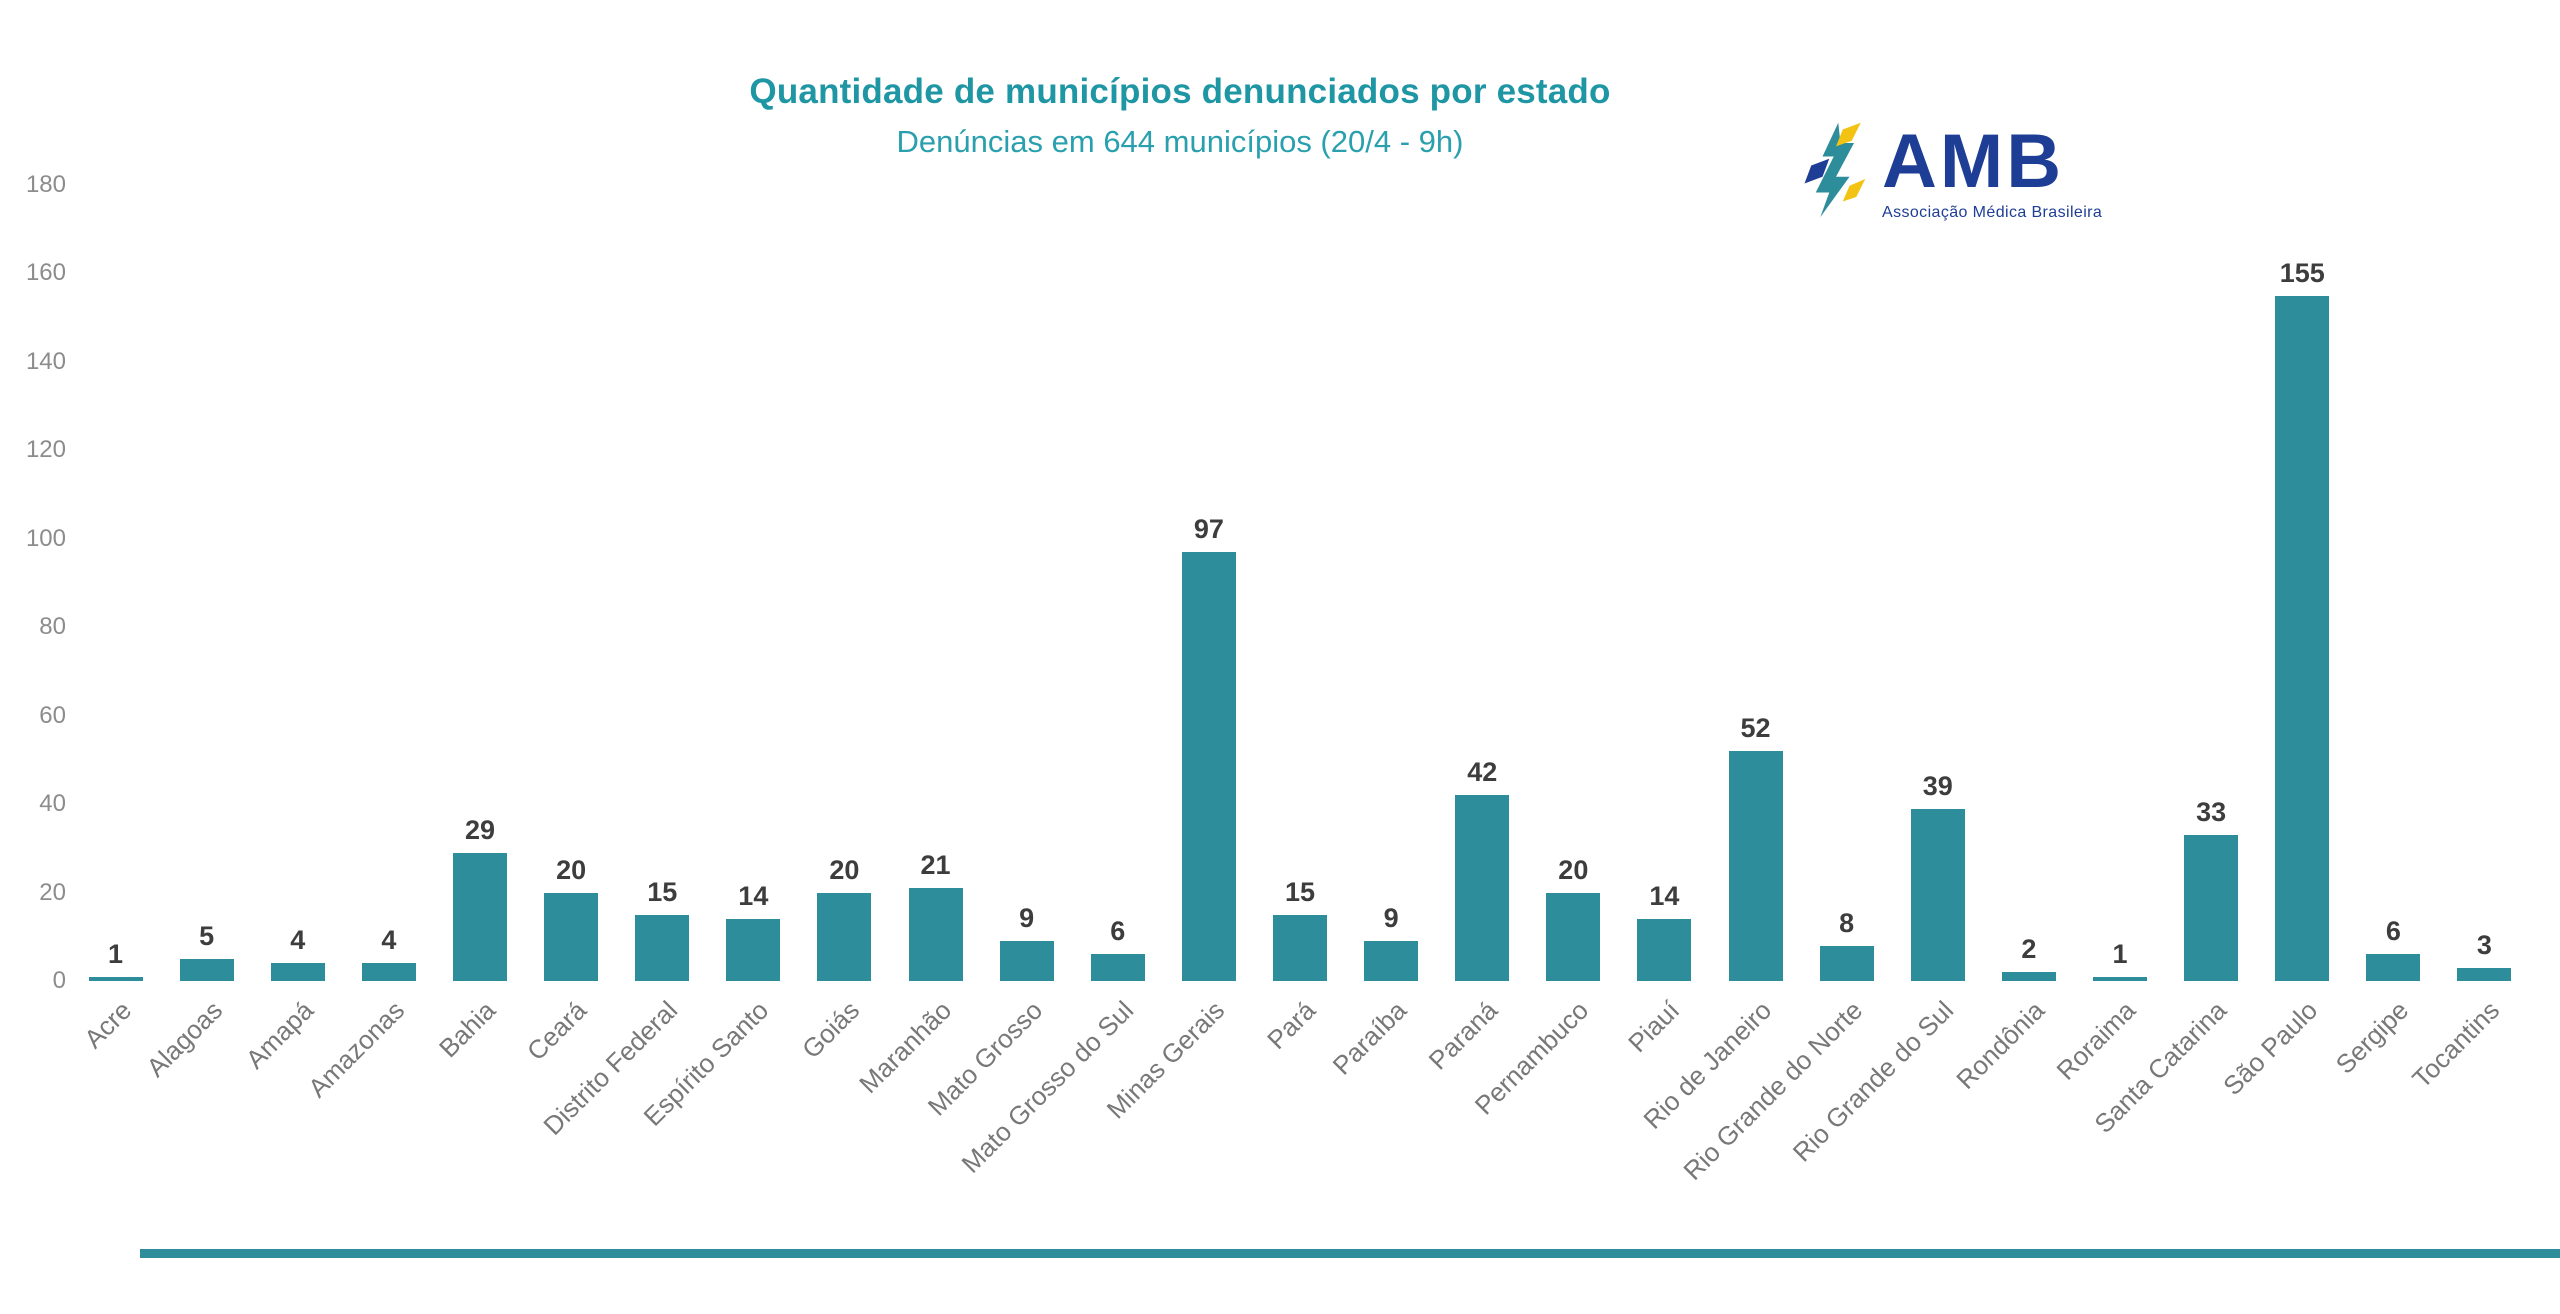 The width and height of the screenshot is (2560, 1314). Describe the element at coordinates (1350, 1253) in the screenshot. I see `footer-strip` at that location.